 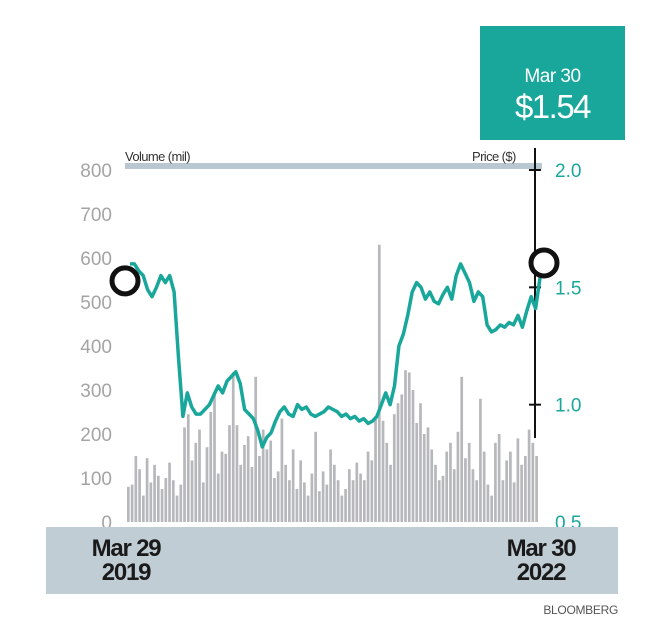 I want to click on volume-tick-label: 0, so click(x=106, y=523).